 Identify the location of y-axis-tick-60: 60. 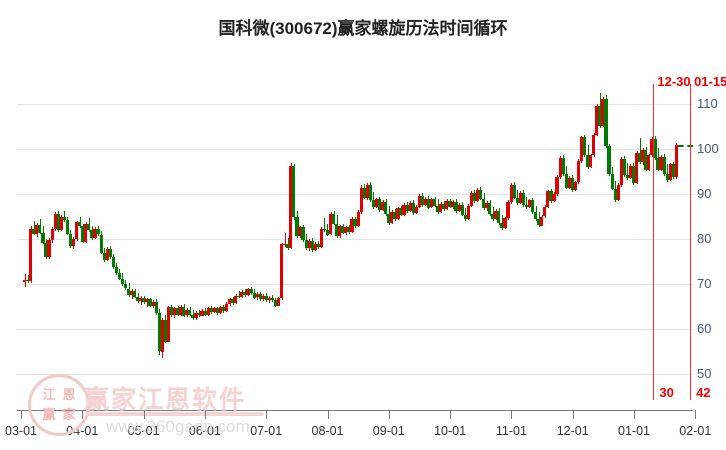
(704, 328).